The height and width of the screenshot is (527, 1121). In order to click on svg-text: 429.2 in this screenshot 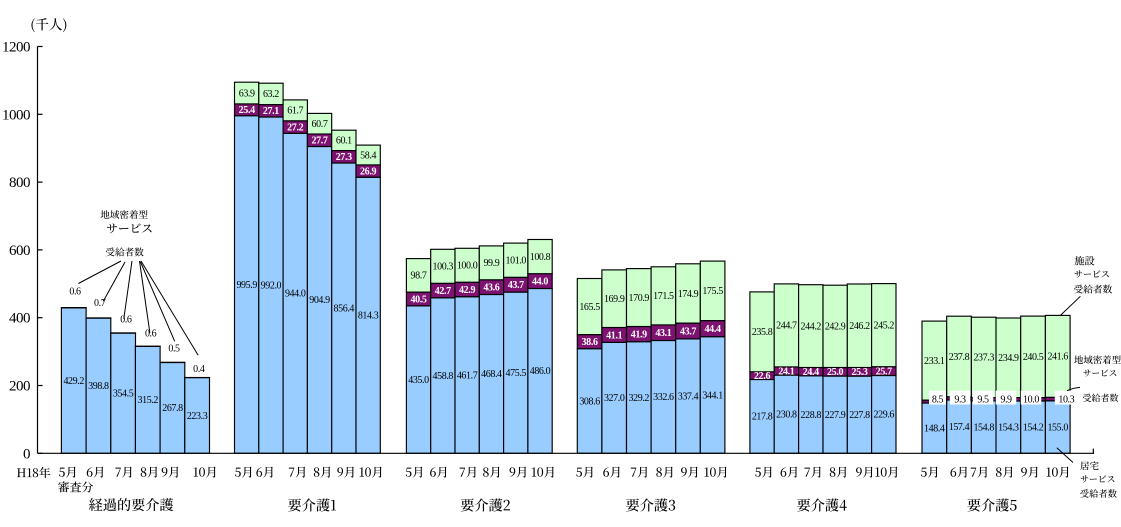, I will do `click(73, 381)`.